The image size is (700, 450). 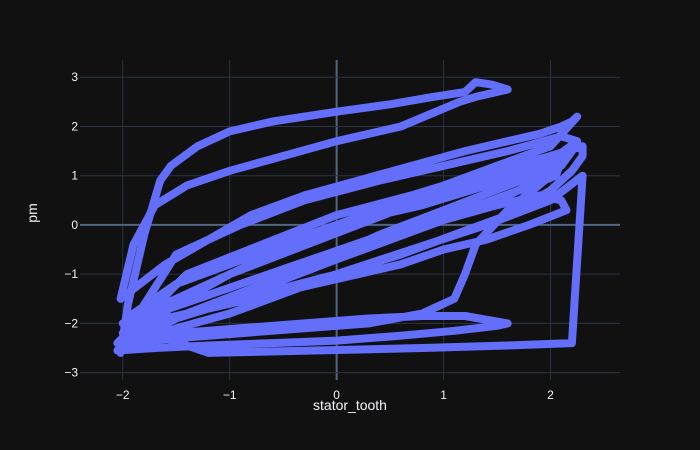 I want to click on y-axis-title: pm, so click(x=32, y=212).